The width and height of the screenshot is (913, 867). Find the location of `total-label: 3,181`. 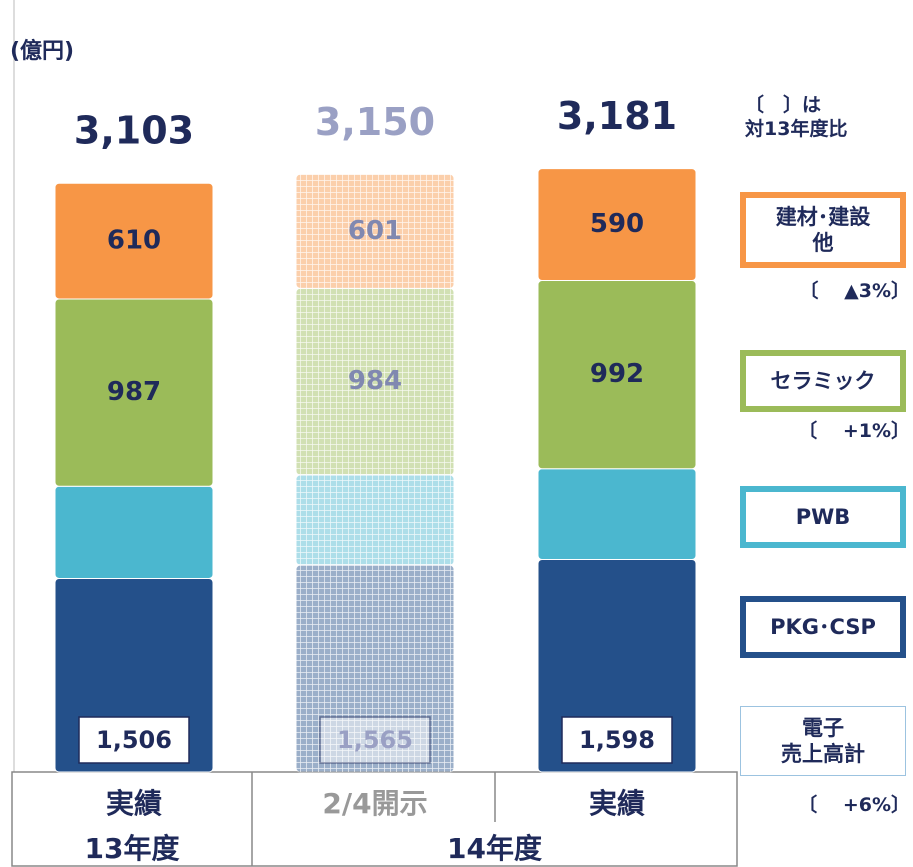

total-label: 3,181 is located at coordinates (617, 116).